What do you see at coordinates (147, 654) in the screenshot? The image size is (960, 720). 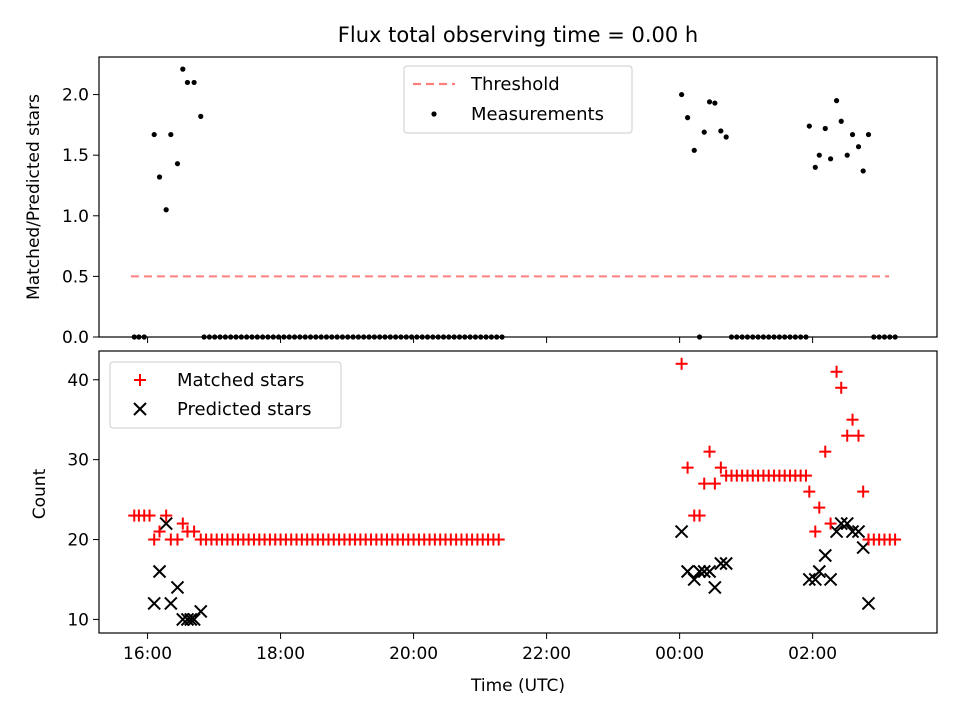 I see `x-tick-label: 16:00` at bounding box center [147, 654].